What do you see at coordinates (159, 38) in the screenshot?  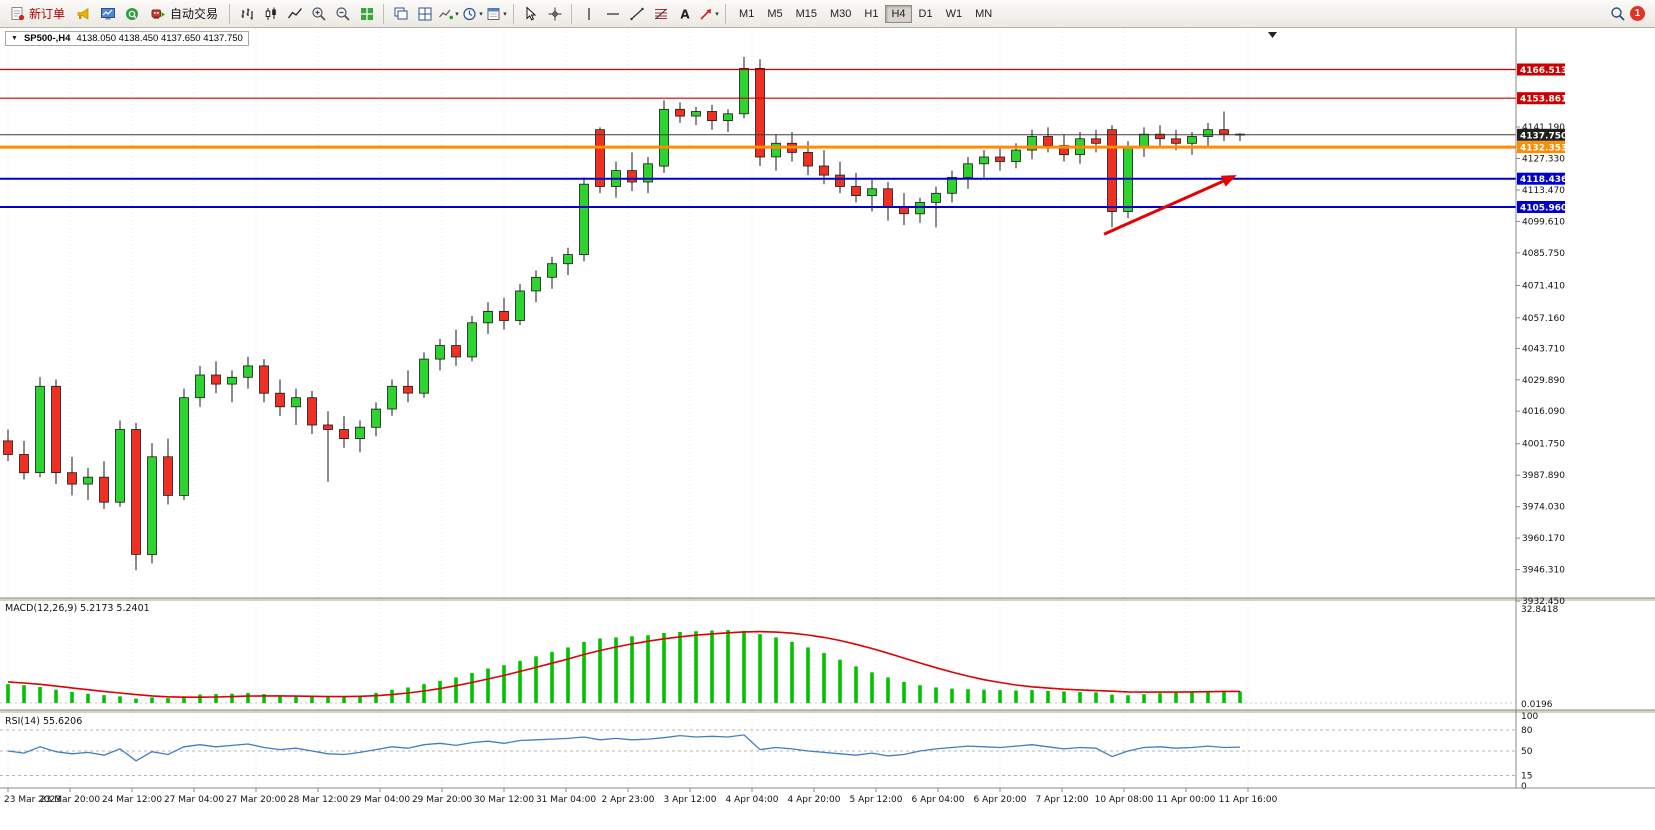 I see `chart-ohlc-values: 4138.050 4138.450 4137.650 4137.750` at bounding box center [159, 38].